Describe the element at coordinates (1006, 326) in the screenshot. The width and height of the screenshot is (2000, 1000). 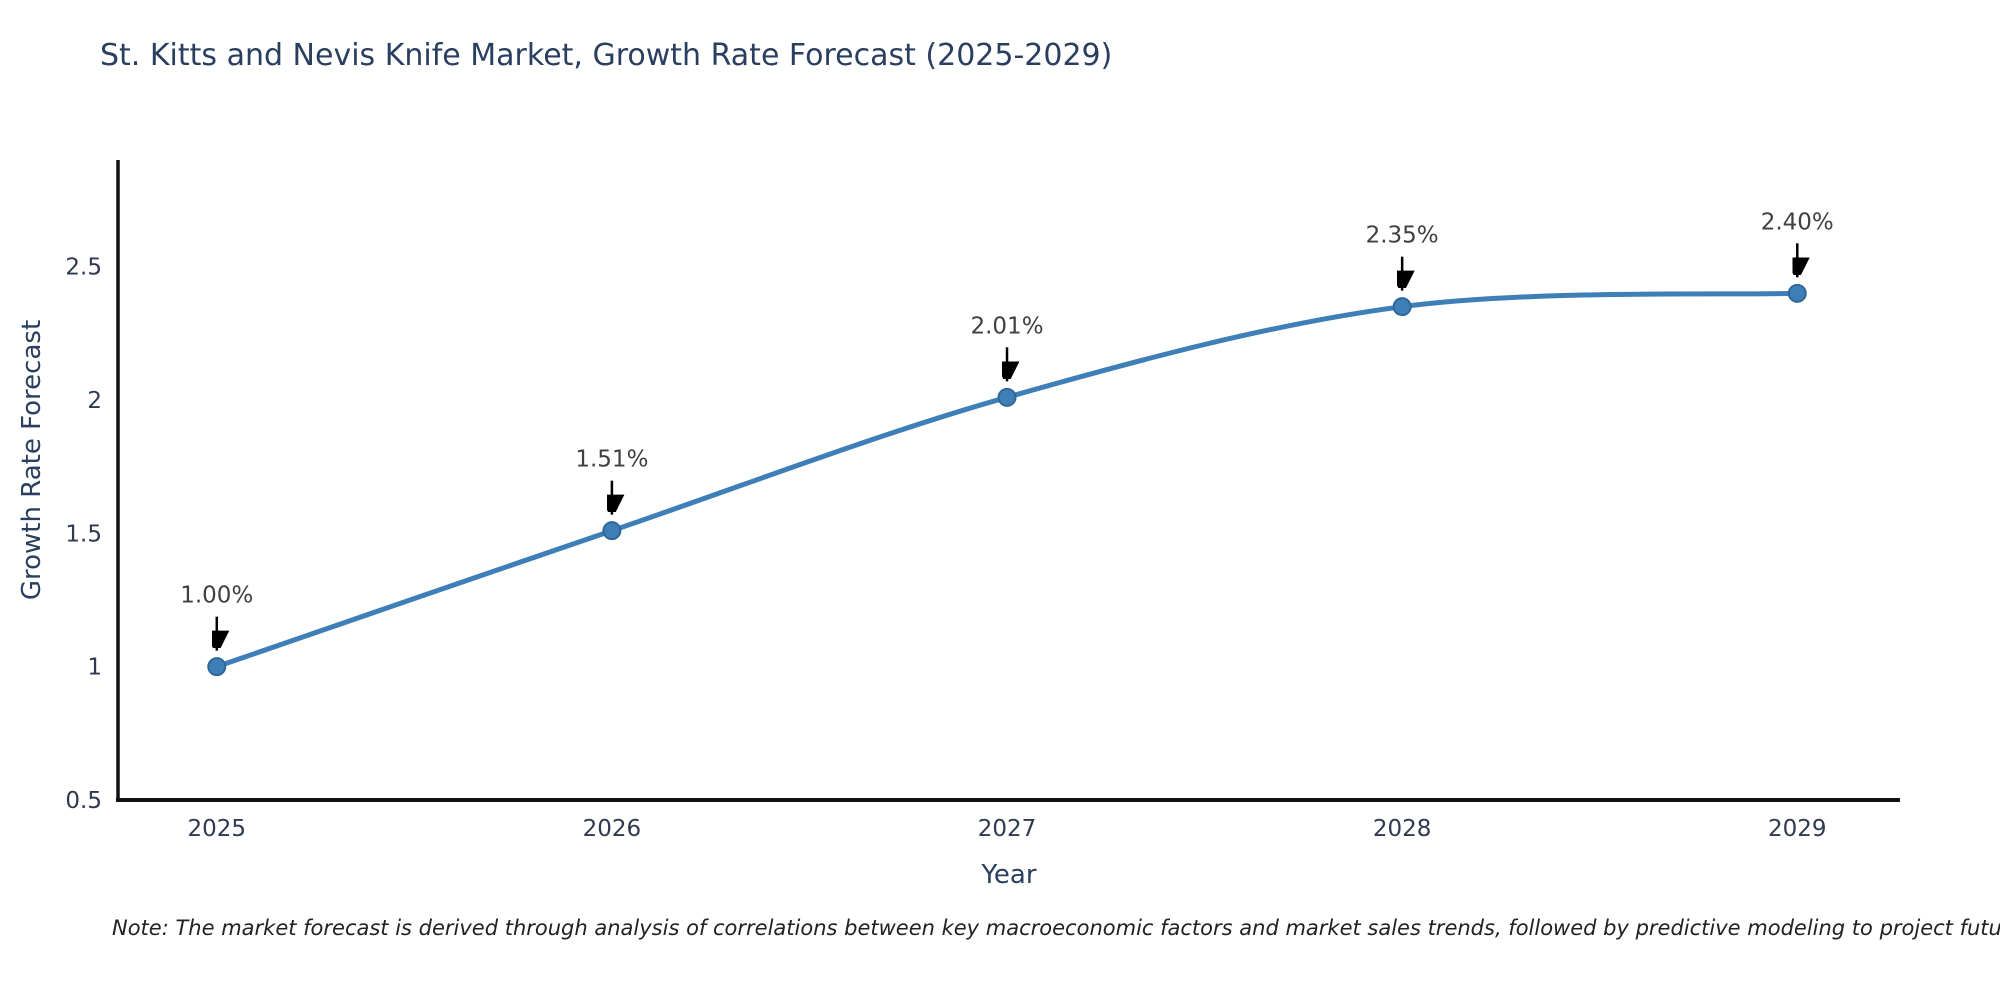
I see `point-value-label: 2.01%` at that location.